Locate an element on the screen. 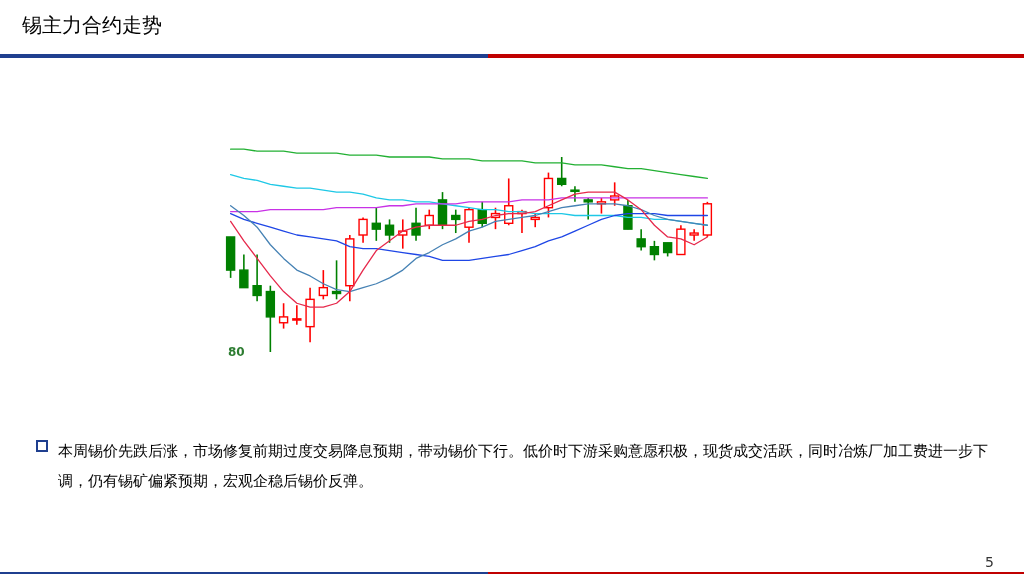 This screenshot has width=1024, height=576. annotation: 80 is located at coordinates (236, 352).